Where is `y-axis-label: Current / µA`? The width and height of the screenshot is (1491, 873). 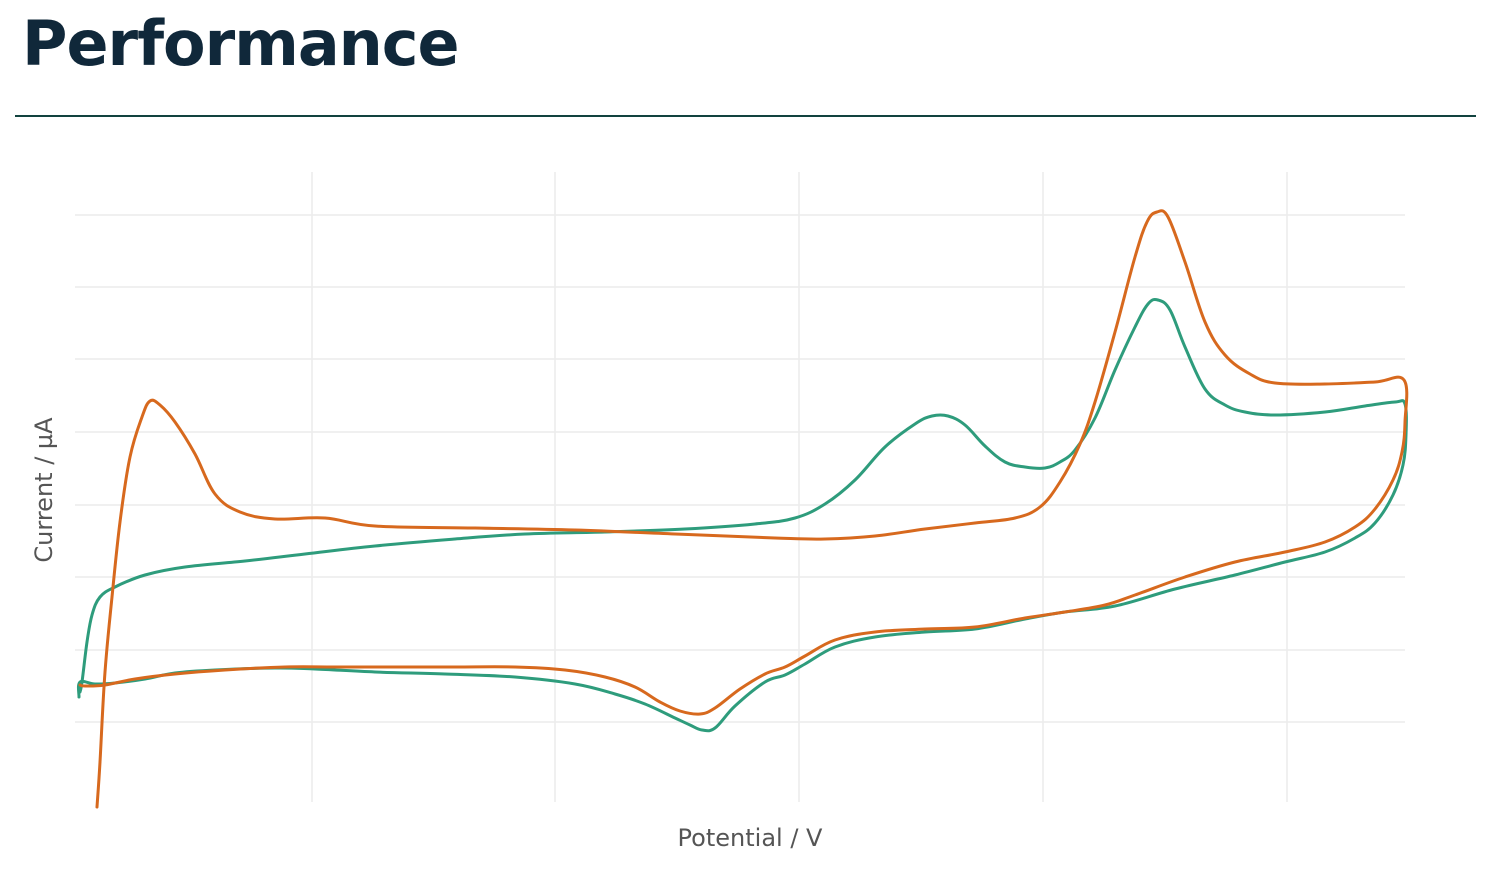
y-axis-label: Current / µA is located at coordinates (44, 490).